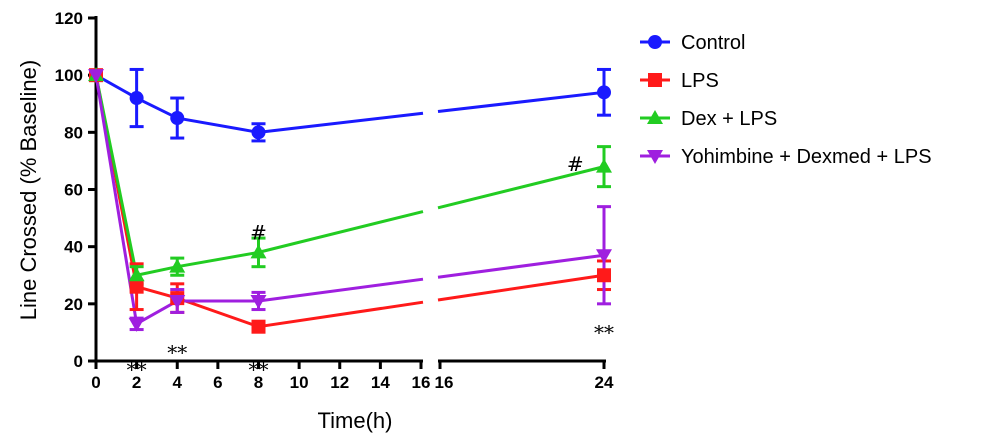 The width and height of the screenshot is (990, 438). Describe the element at coordinates (178, 382) in the screenshot. I see `x-tick-label: 4` at that location.